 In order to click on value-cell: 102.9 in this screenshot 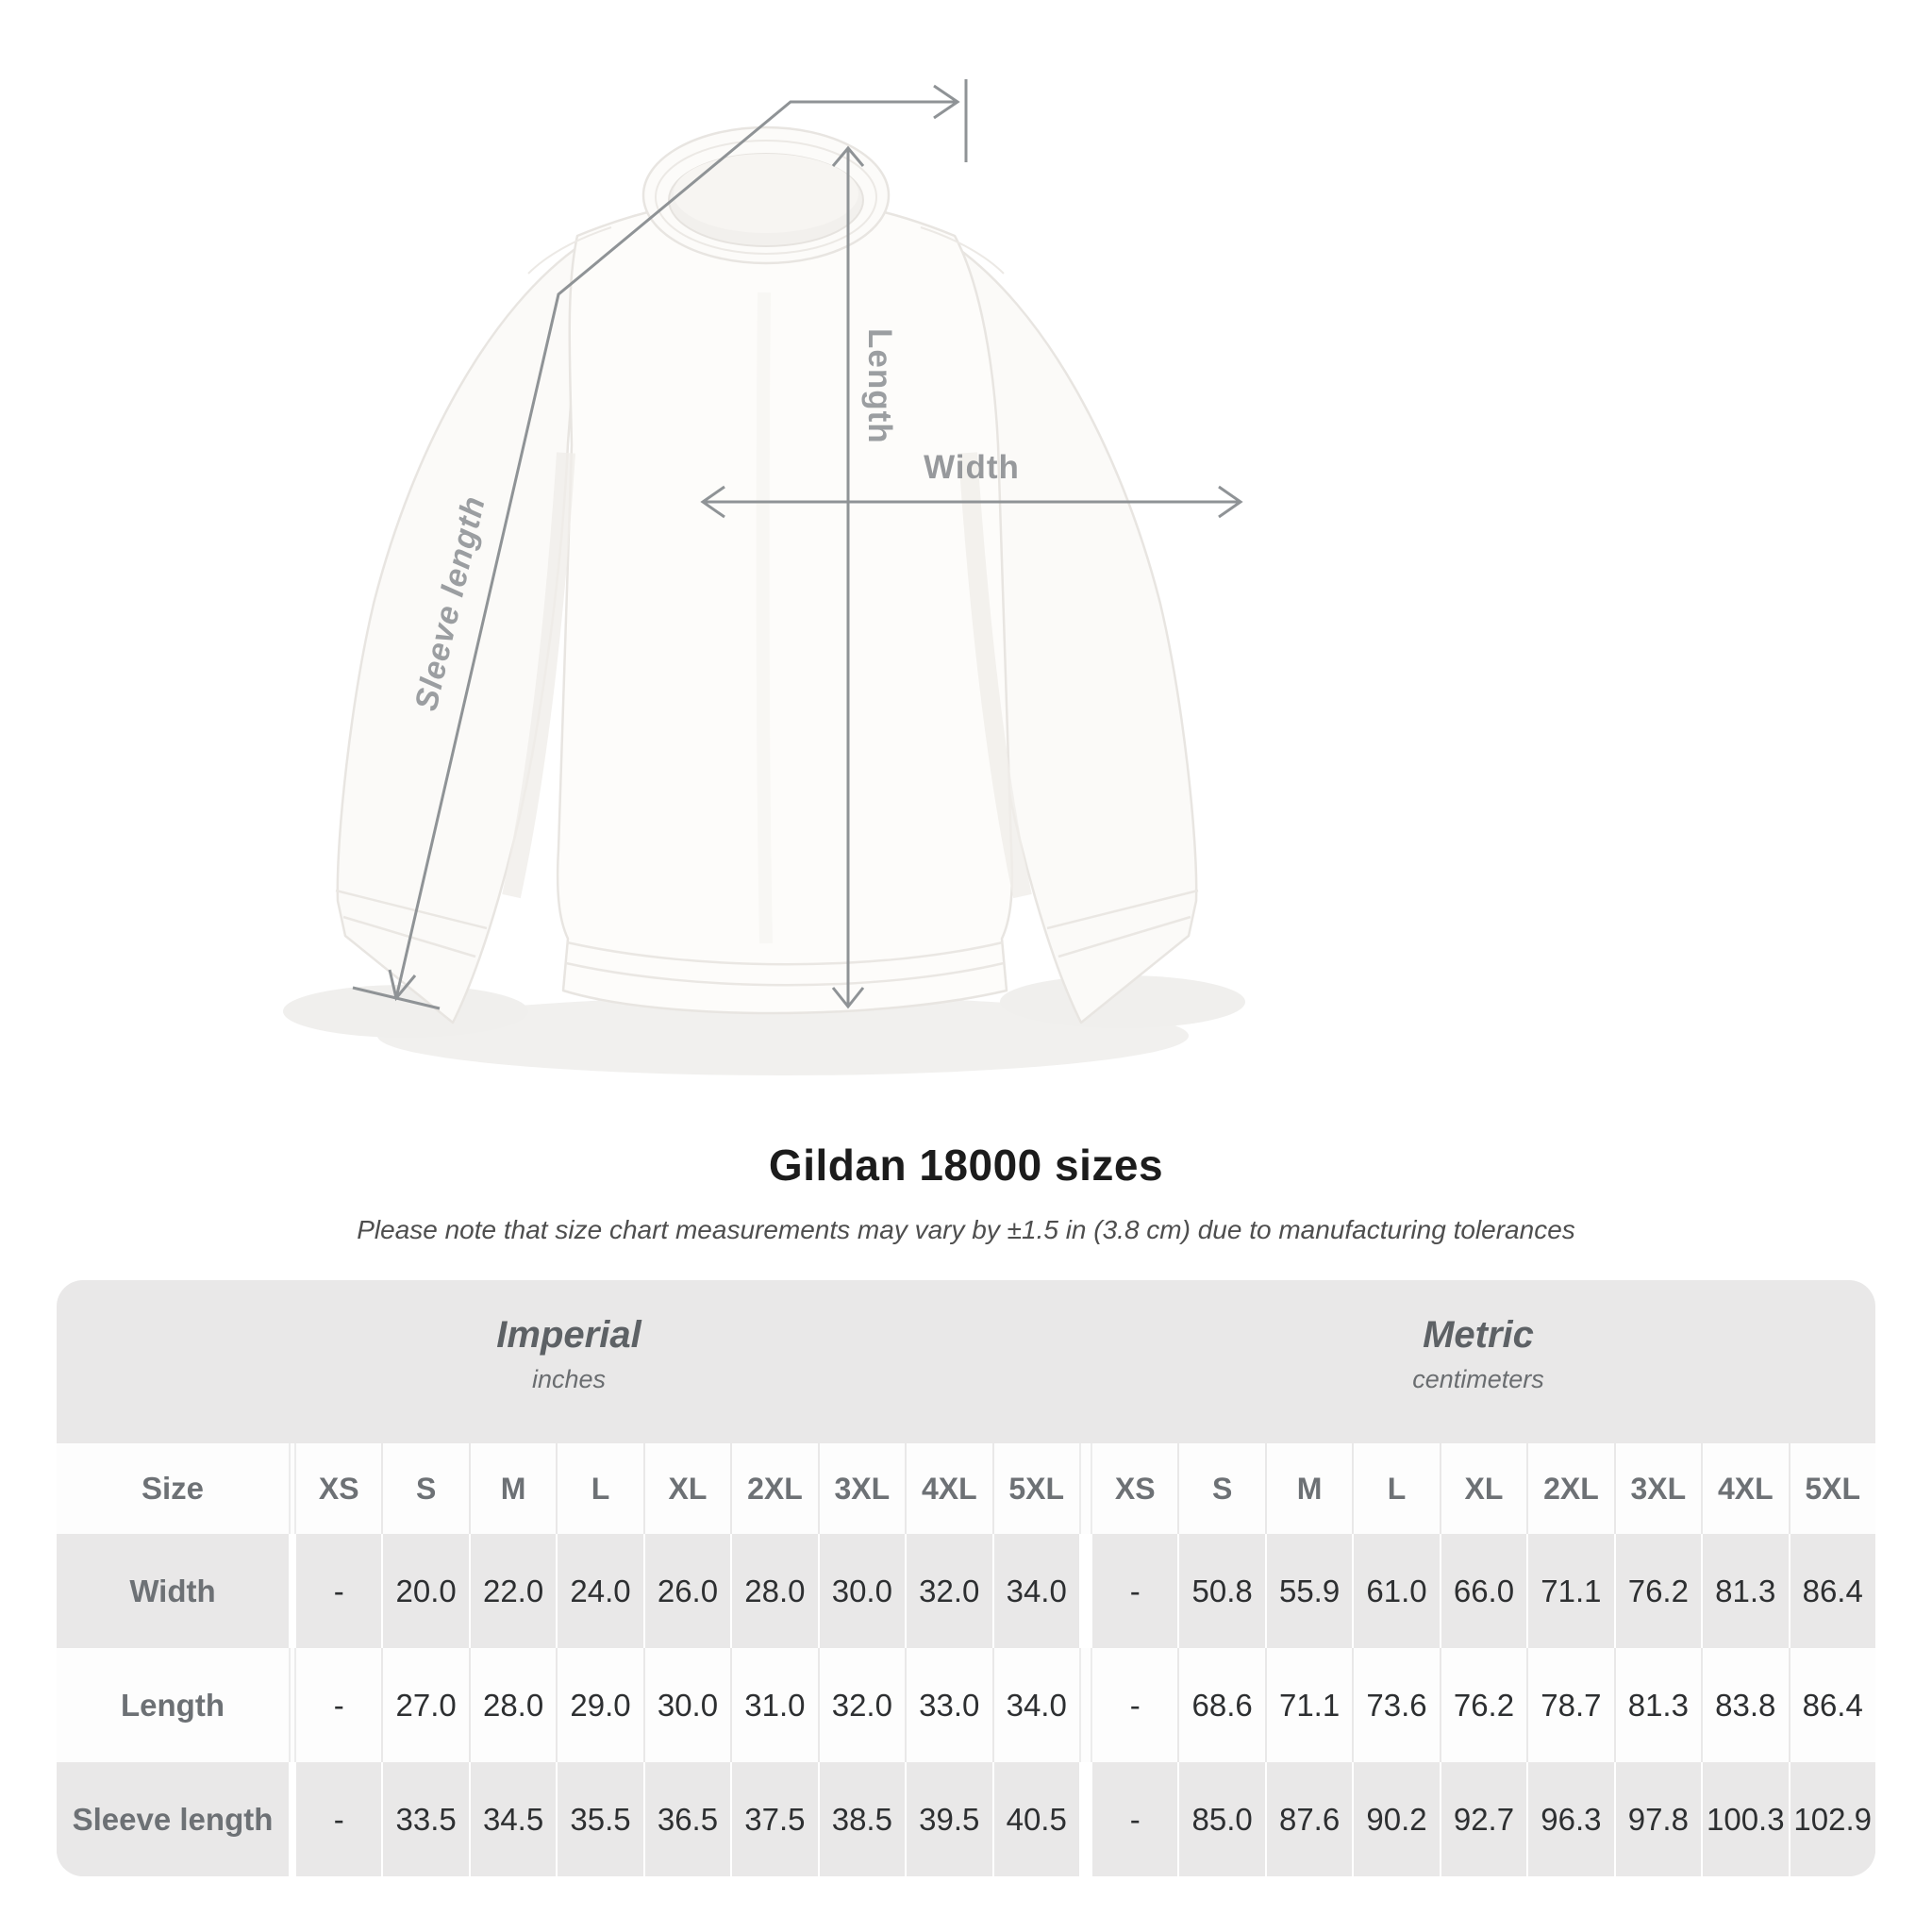, I will do `click(1831, 1819)`.